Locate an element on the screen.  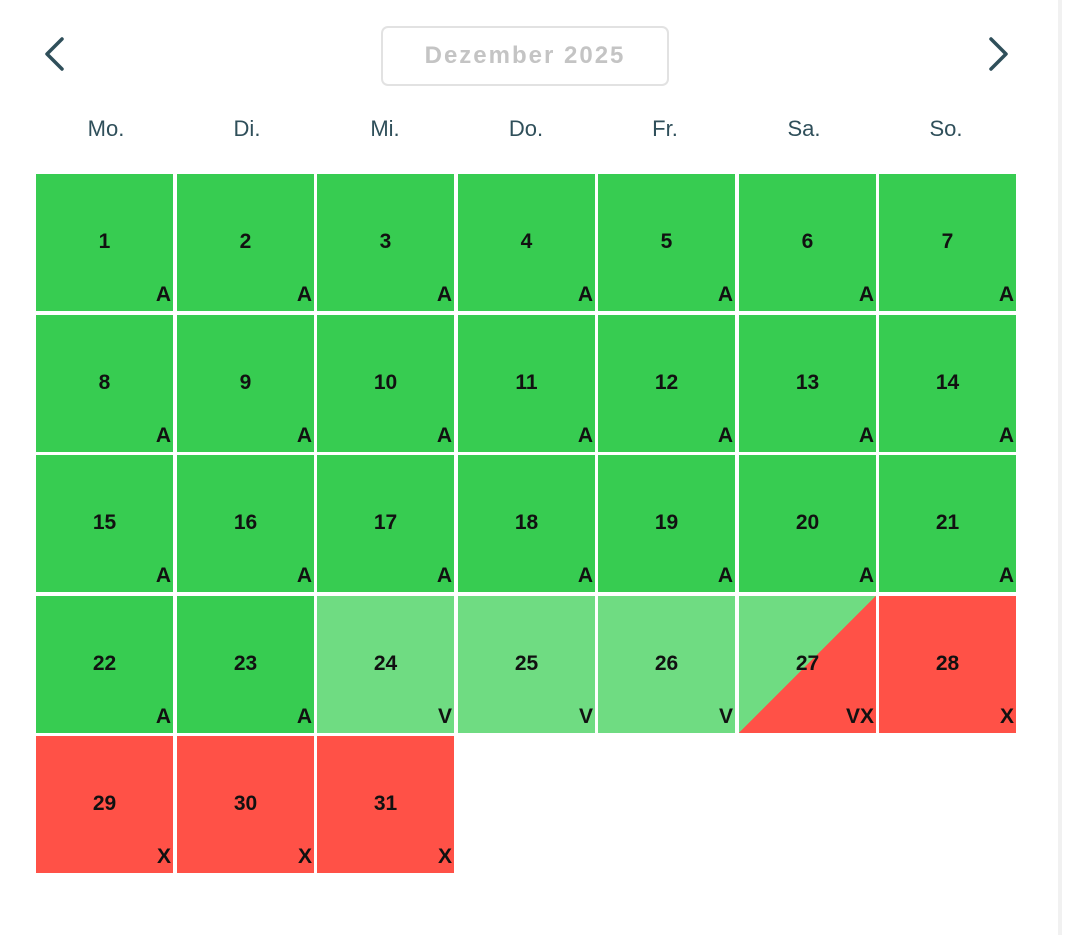
day-number: 28 is located at coordinates (947, 663).